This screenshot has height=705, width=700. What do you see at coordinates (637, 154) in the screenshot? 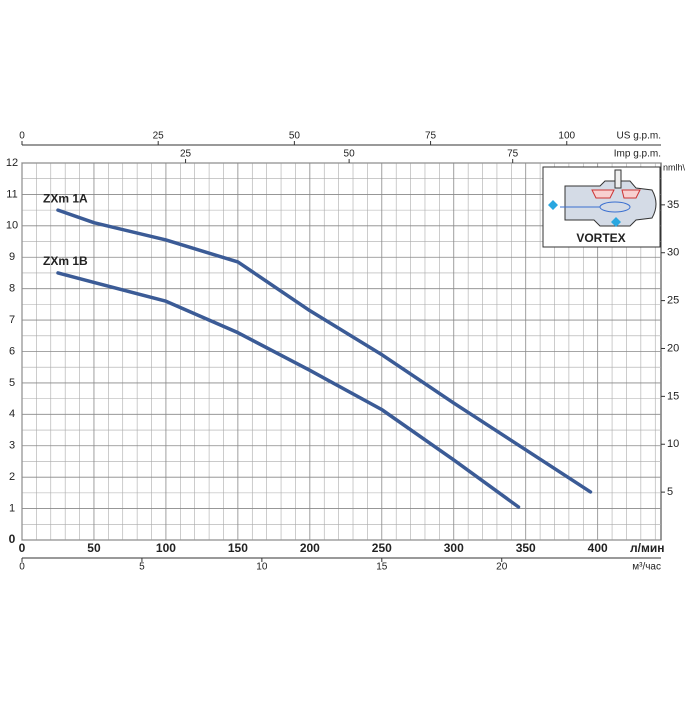
I see `axis-label: Imp g.p.m.` at bounding box center [637, 154].